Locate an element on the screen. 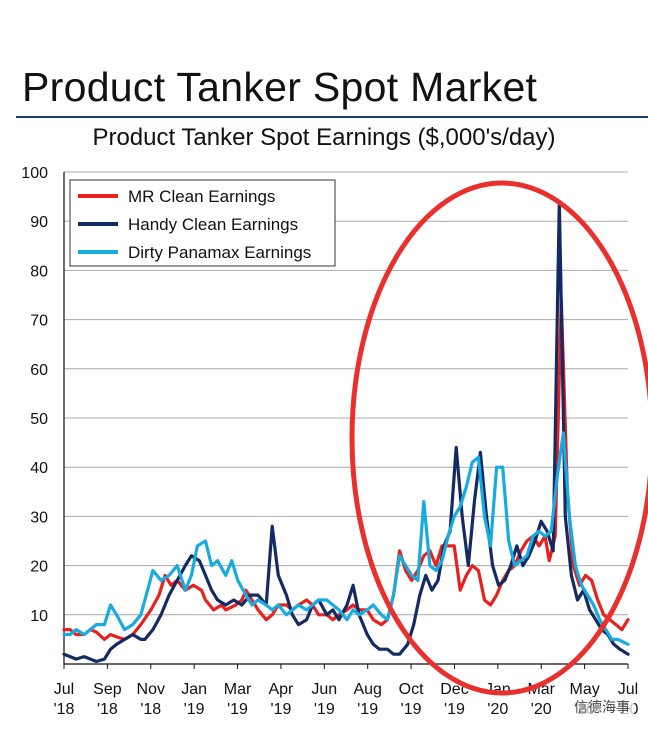 This screenshot has height=735, width=648. title-divider is located at coordinates (332, 117).